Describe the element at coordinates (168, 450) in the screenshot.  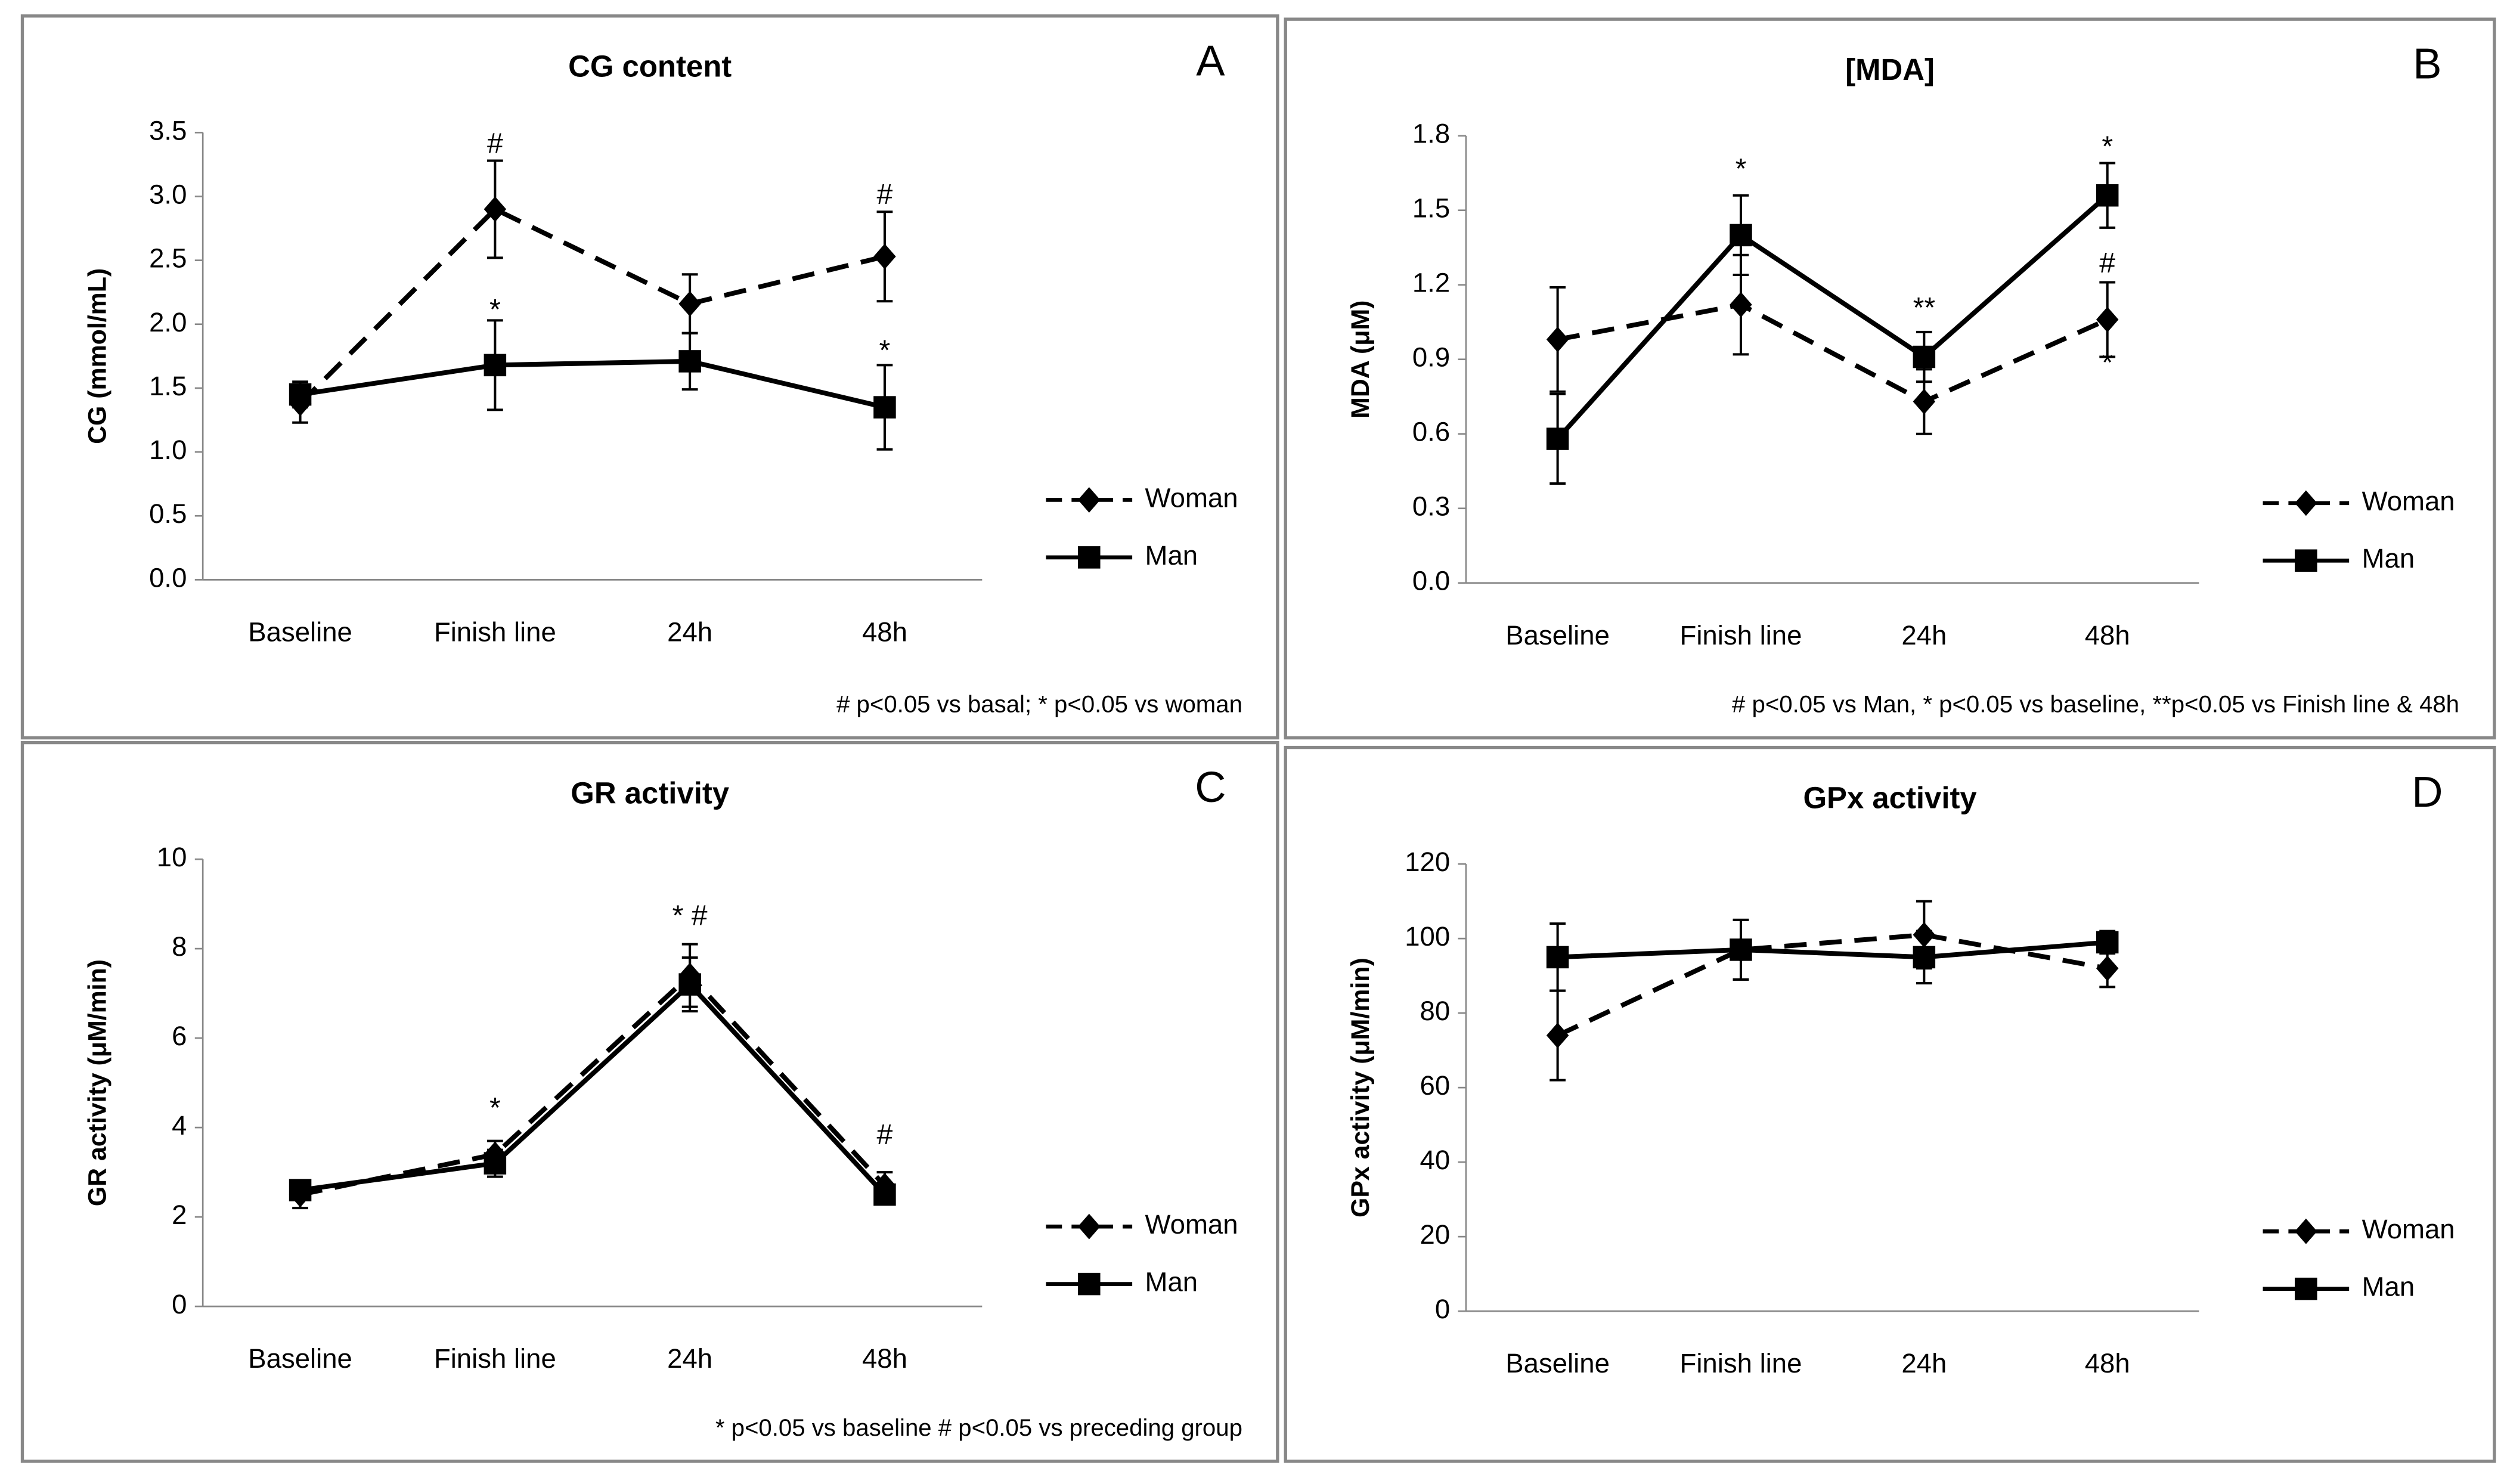
I see `y-tick-label: 1.0` at that location.